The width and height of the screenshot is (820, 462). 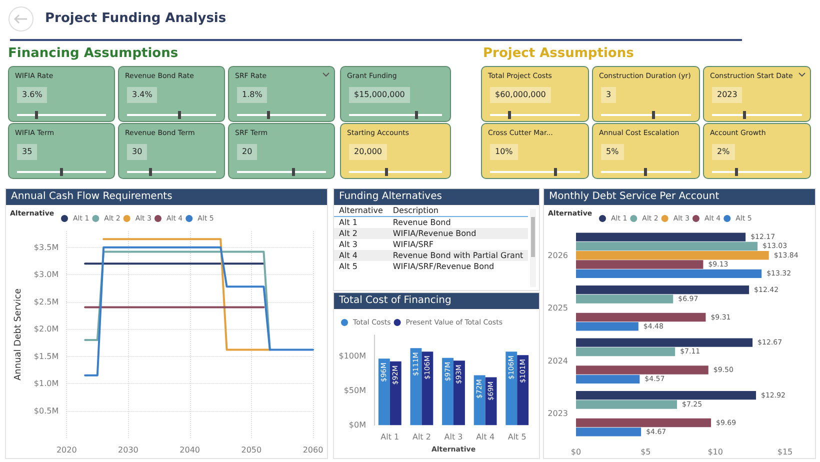 I want to click on text-field: $60,000,000, so click(x=520, y=95).